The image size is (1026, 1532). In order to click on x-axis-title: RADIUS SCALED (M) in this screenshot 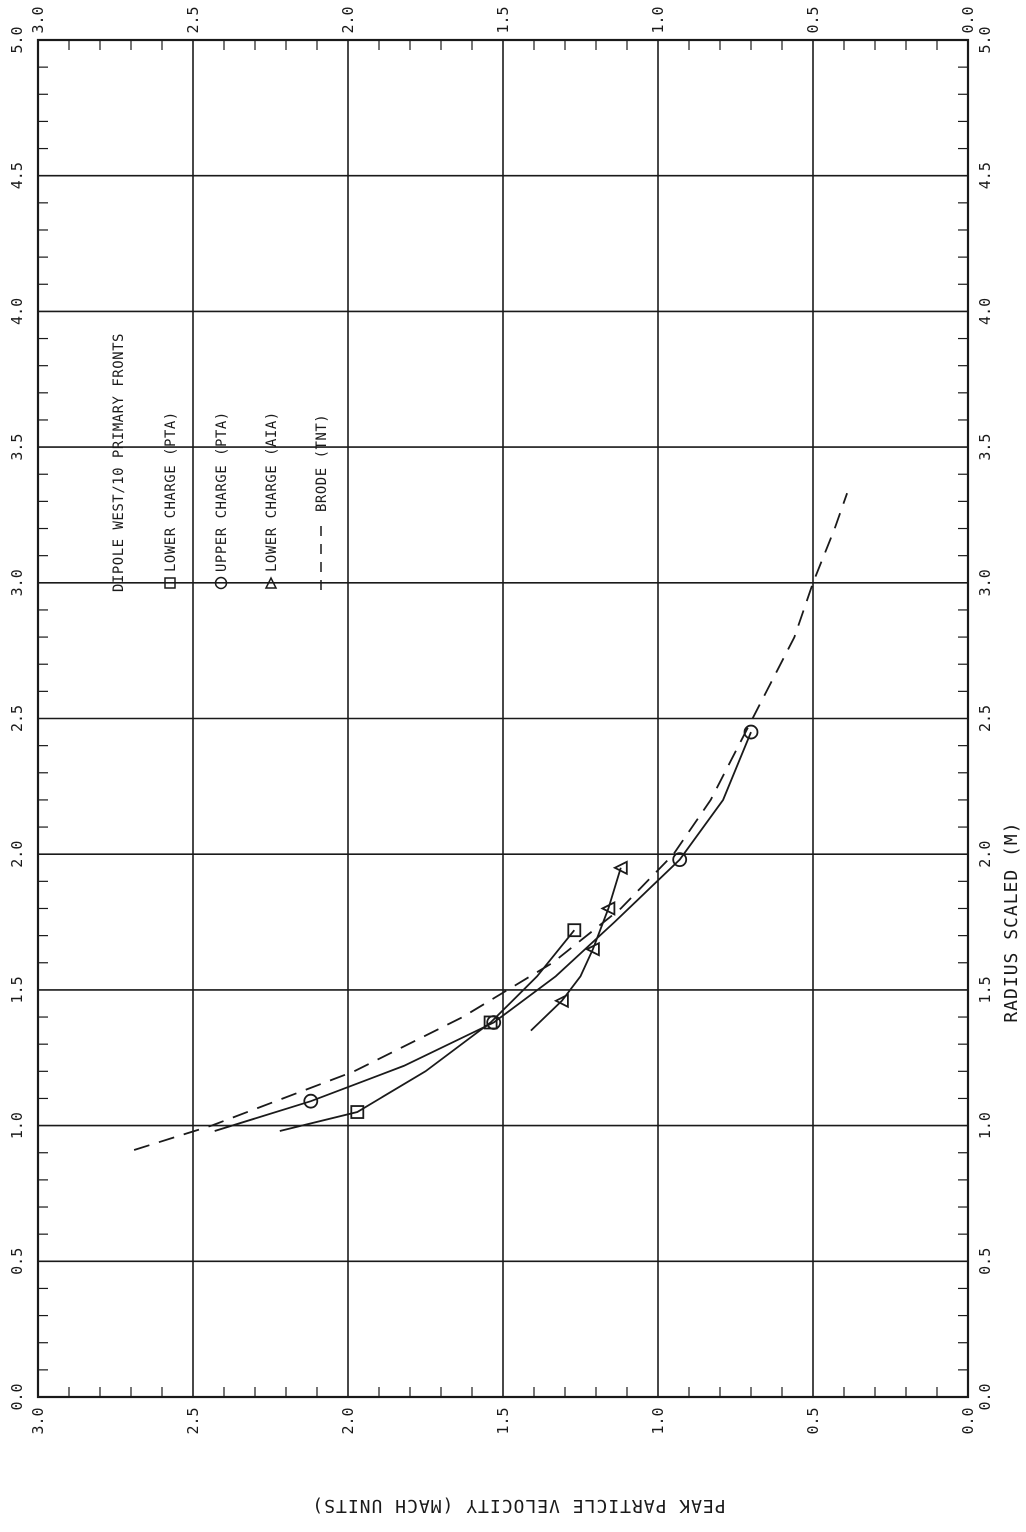, I will do `click(1011, 921)`.